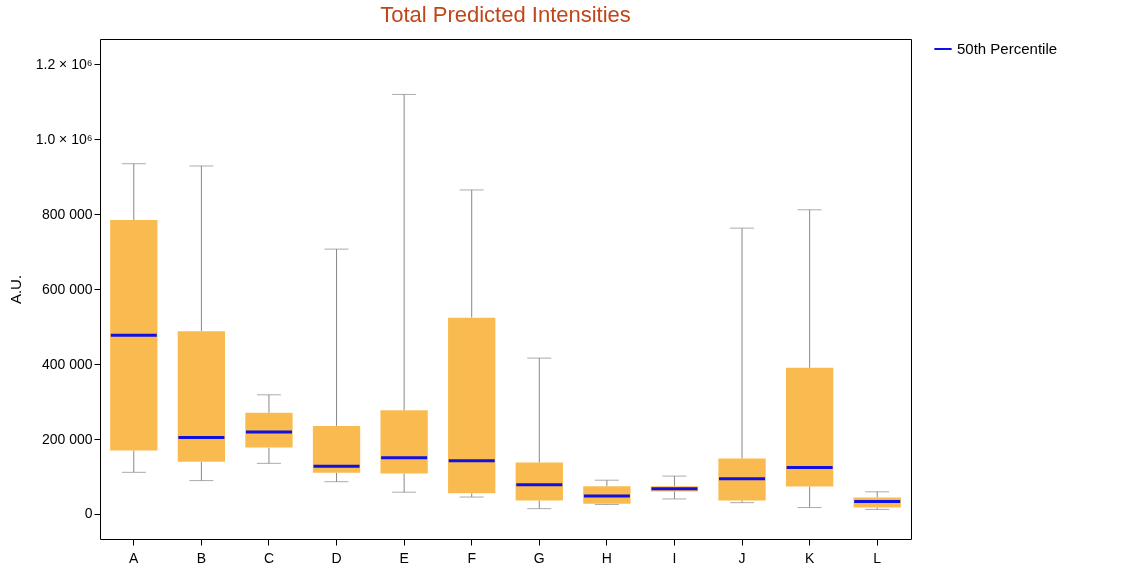  What do you see at coordinates (606, 557) in the screenshot?
I see `x-tick-label: H` at bounding box center [606, 557].